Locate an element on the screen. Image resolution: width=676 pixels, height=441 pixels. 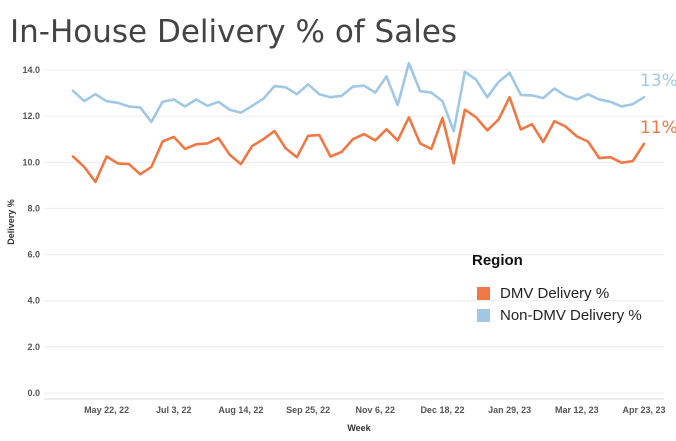
x-axis-title: Week is located at coordinates (359, 428).